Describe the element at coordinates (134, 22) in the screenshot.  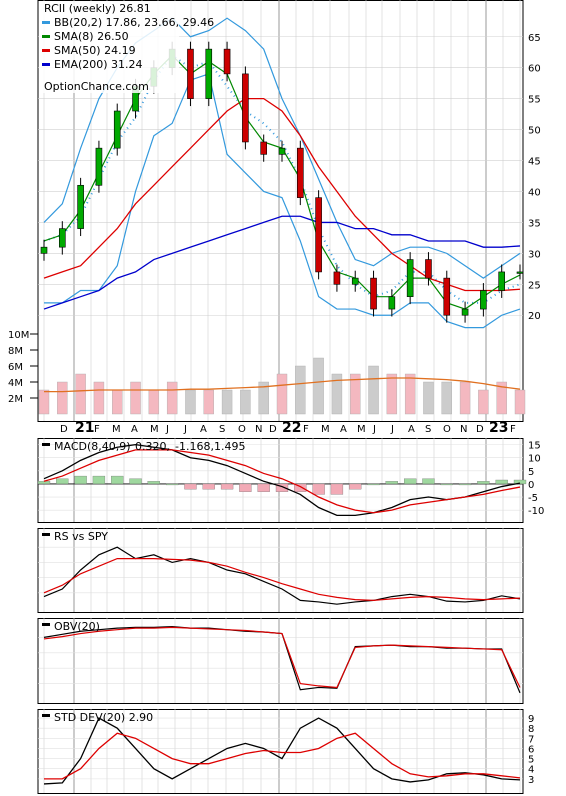
I see `legend-entry: BB(20,2) 17.86, 23.66, 29.46` at that location.